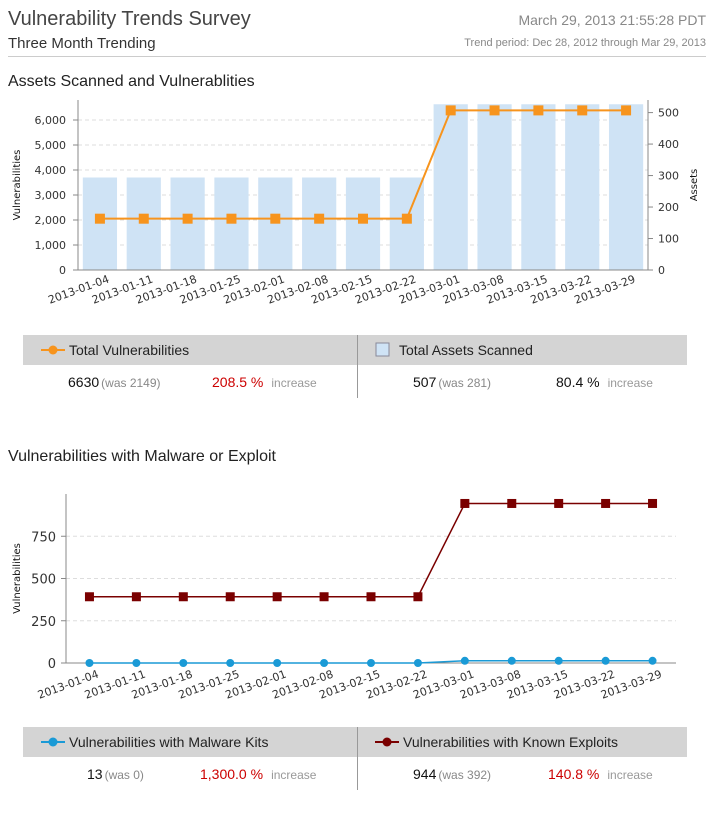 This screenshot has width=714, height=821. What do you see at coordinates (425, 382) in the screenshot?
I see `stat-value: 507` at bounding box center [425, 382].